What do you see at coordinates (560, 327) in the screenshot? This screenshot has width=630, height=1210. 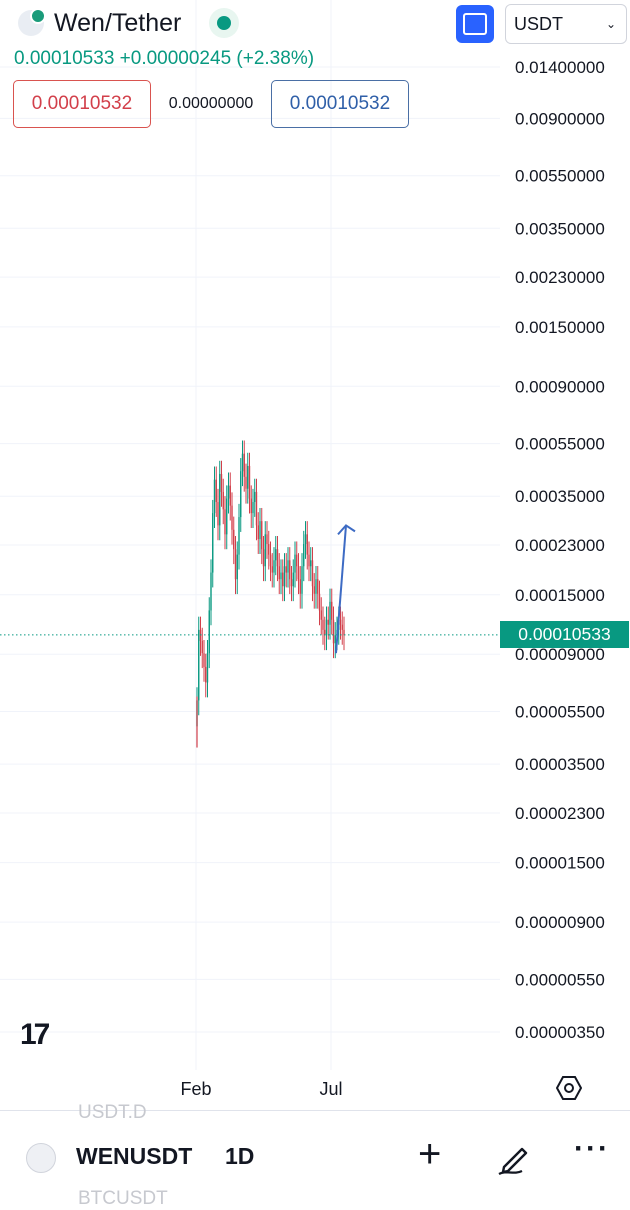 I see `y-tick-label: 0.00150000` at bounding box center [560, 327].